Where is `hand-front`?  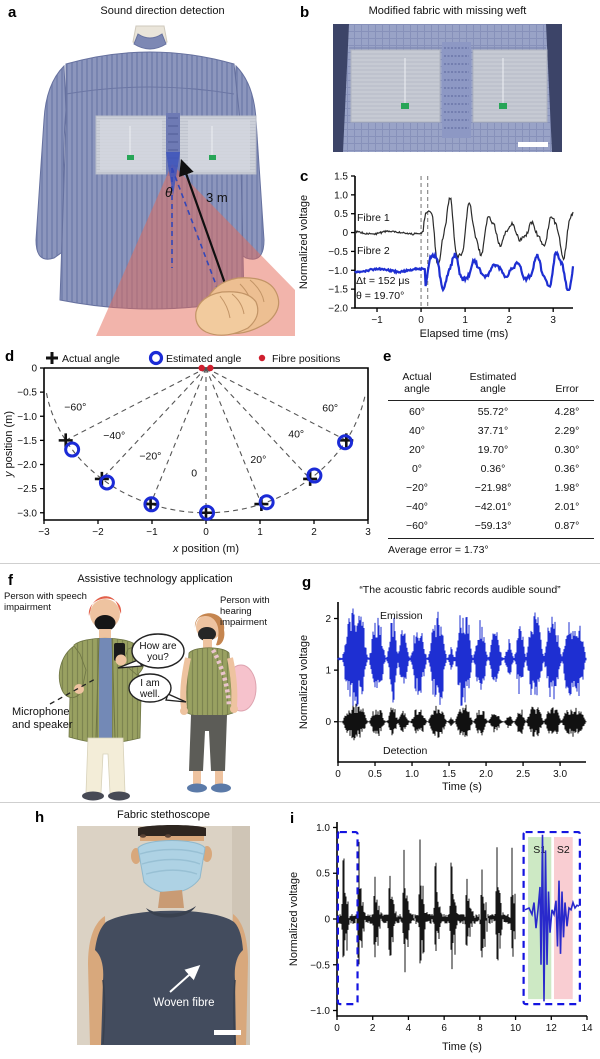
hand-front is located at coordinates (227, 313).